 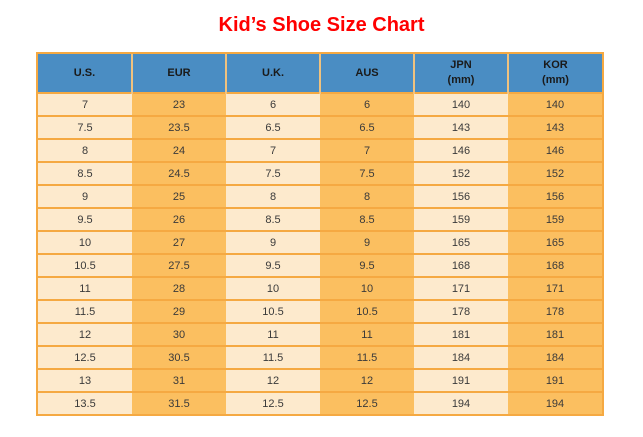 I want to click on column-header-label: KOR, so click(x=555, y=65).